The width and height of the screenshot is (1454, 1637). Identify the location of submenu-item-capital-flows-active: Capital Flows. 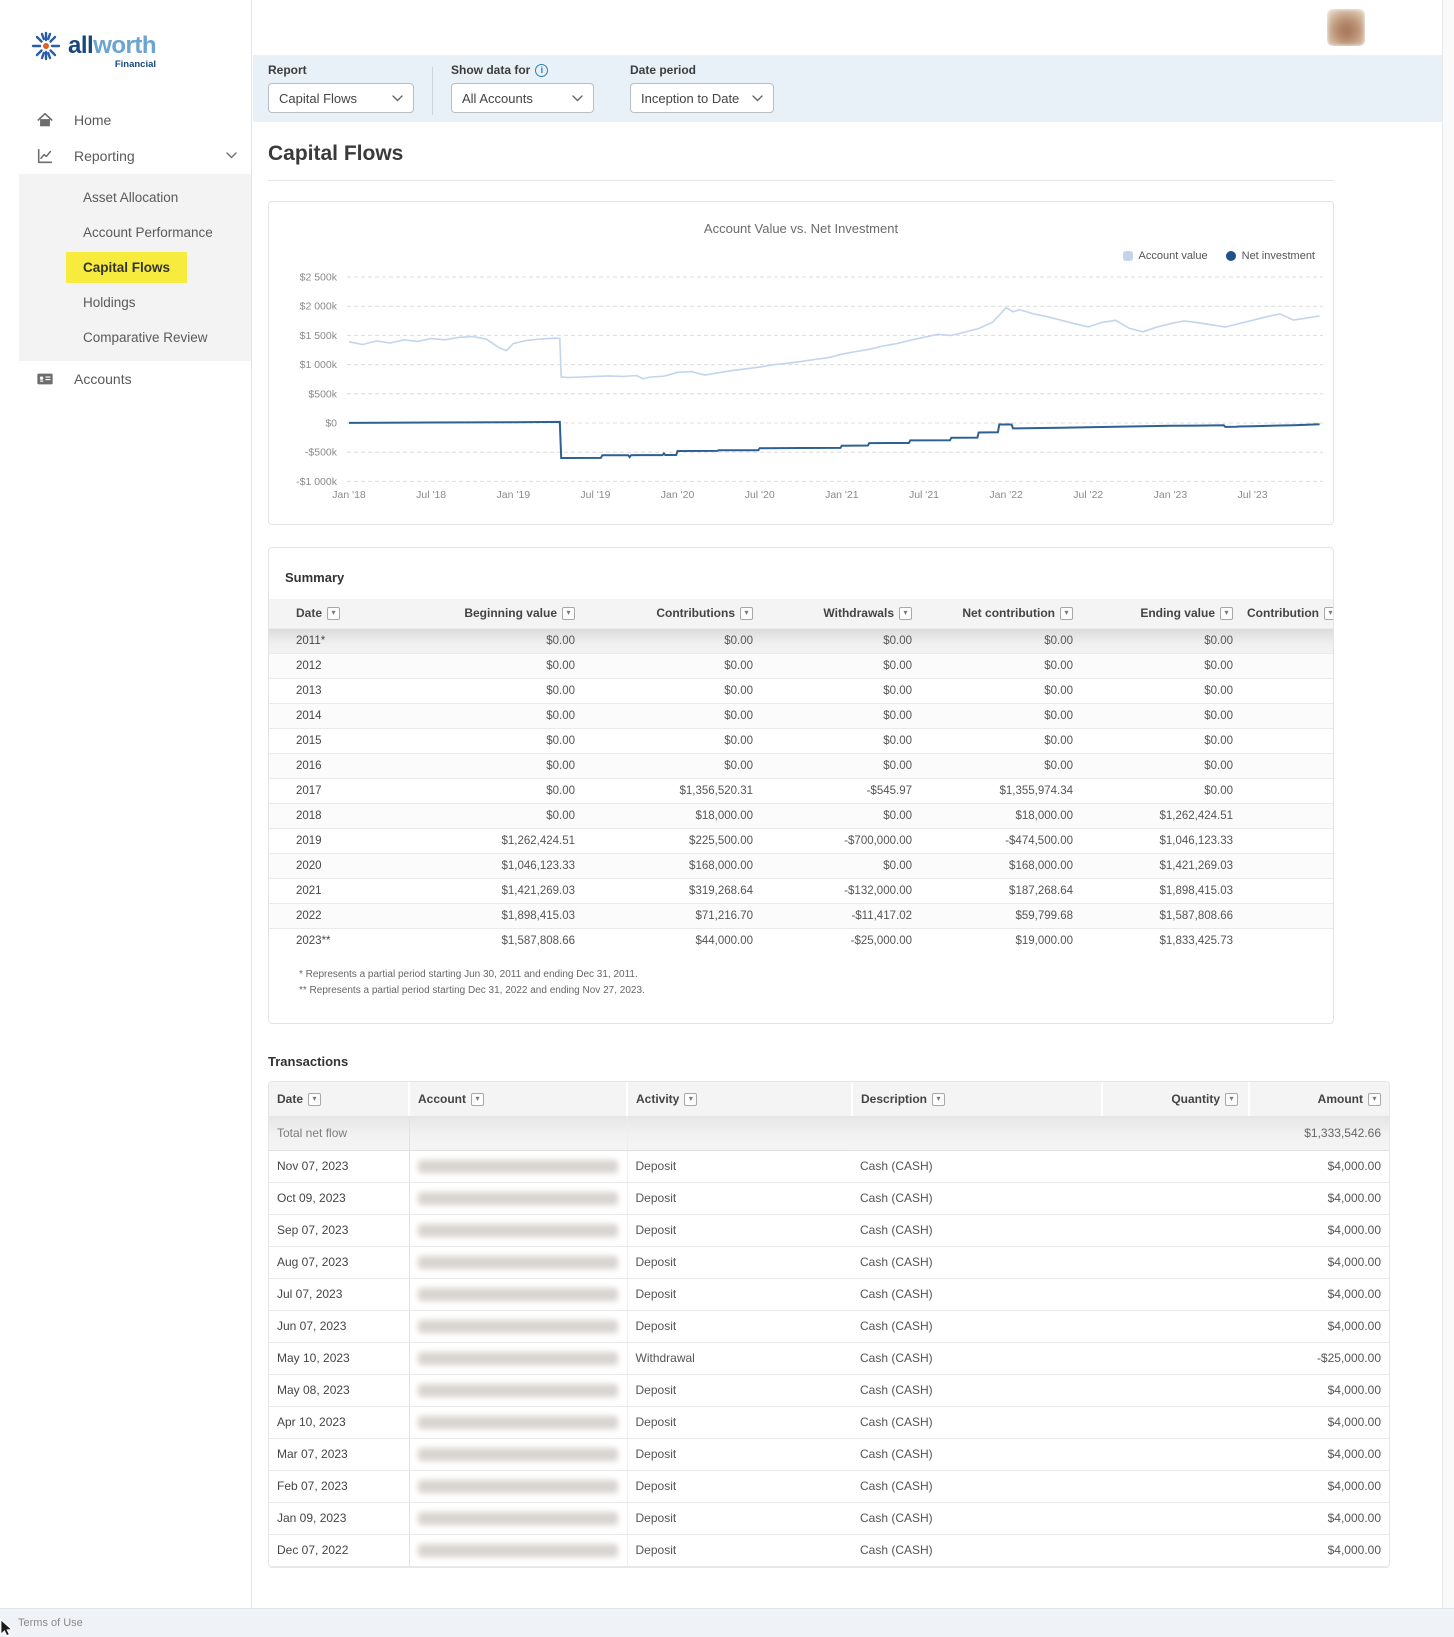
(135, 267).